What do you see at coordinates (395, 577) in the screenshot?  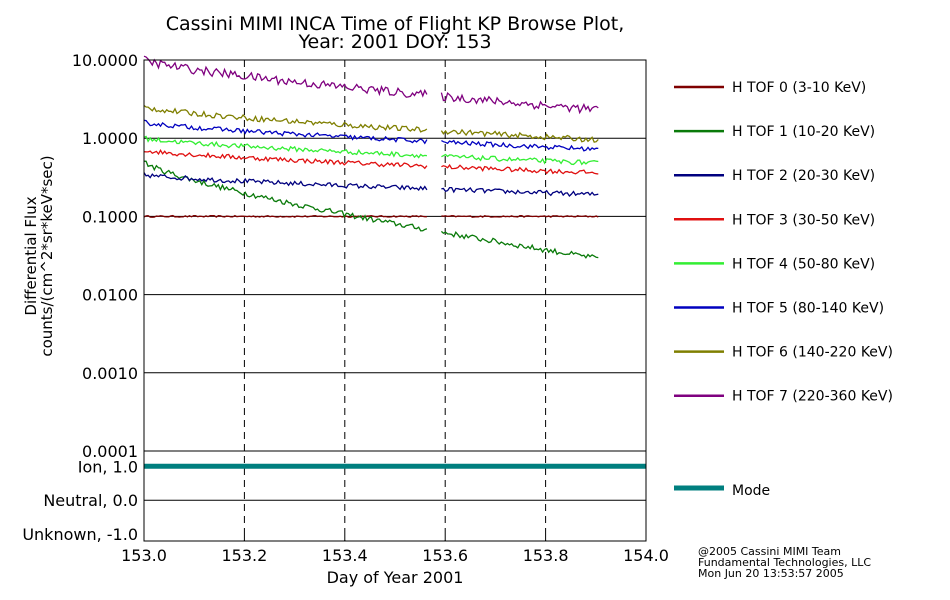 I see `x-axis-label: Day of Year 2001` at bounding box center [395, 577].